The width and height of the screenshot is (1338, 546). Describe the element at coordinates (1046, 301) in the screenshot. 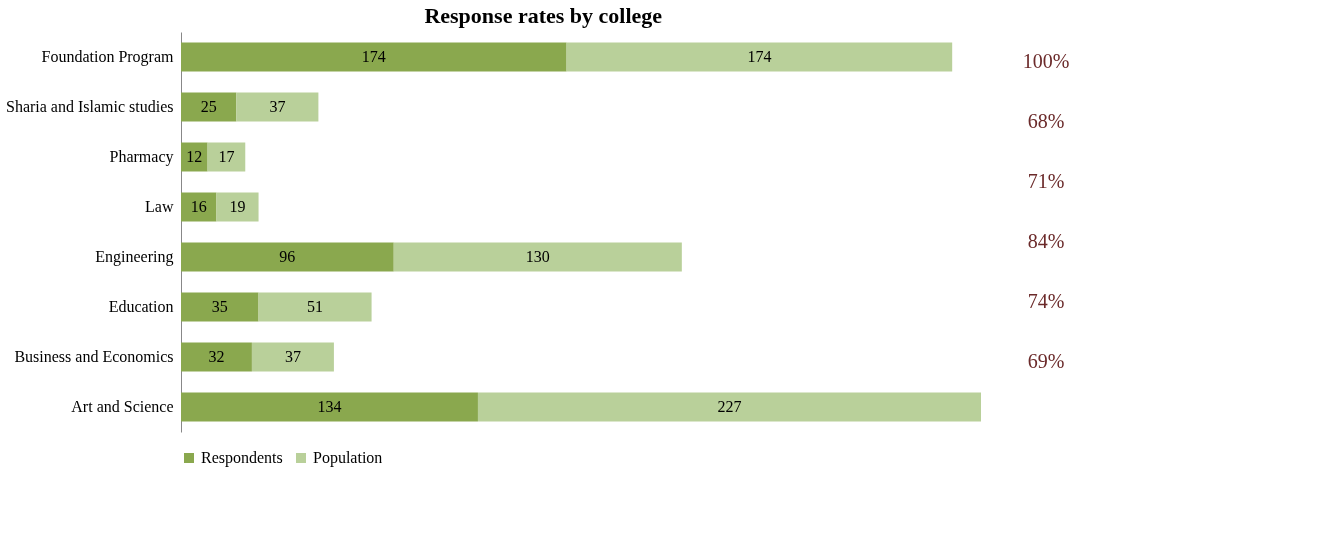

I see `text: 74%` at that location.